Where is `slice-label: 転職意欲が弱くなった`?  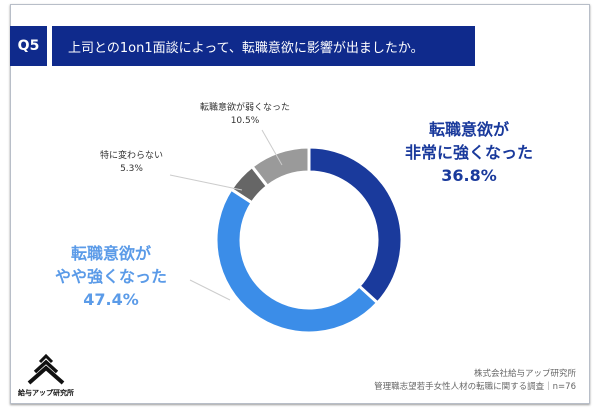
slice-label: 転職意欲が弱くなった is located at coordinates (245, 108).